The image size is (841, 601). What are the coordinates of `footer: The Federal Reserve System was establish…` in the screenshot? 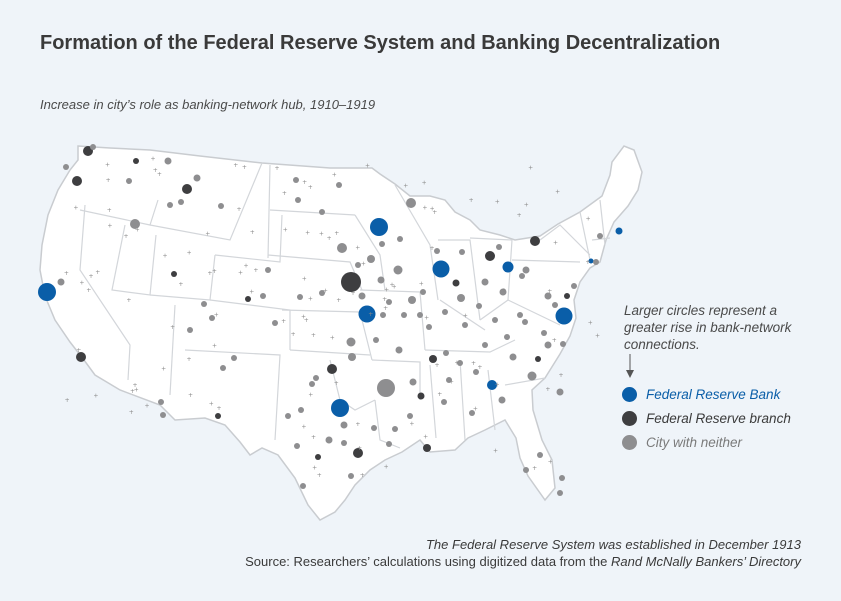 It's located at (523, 553).